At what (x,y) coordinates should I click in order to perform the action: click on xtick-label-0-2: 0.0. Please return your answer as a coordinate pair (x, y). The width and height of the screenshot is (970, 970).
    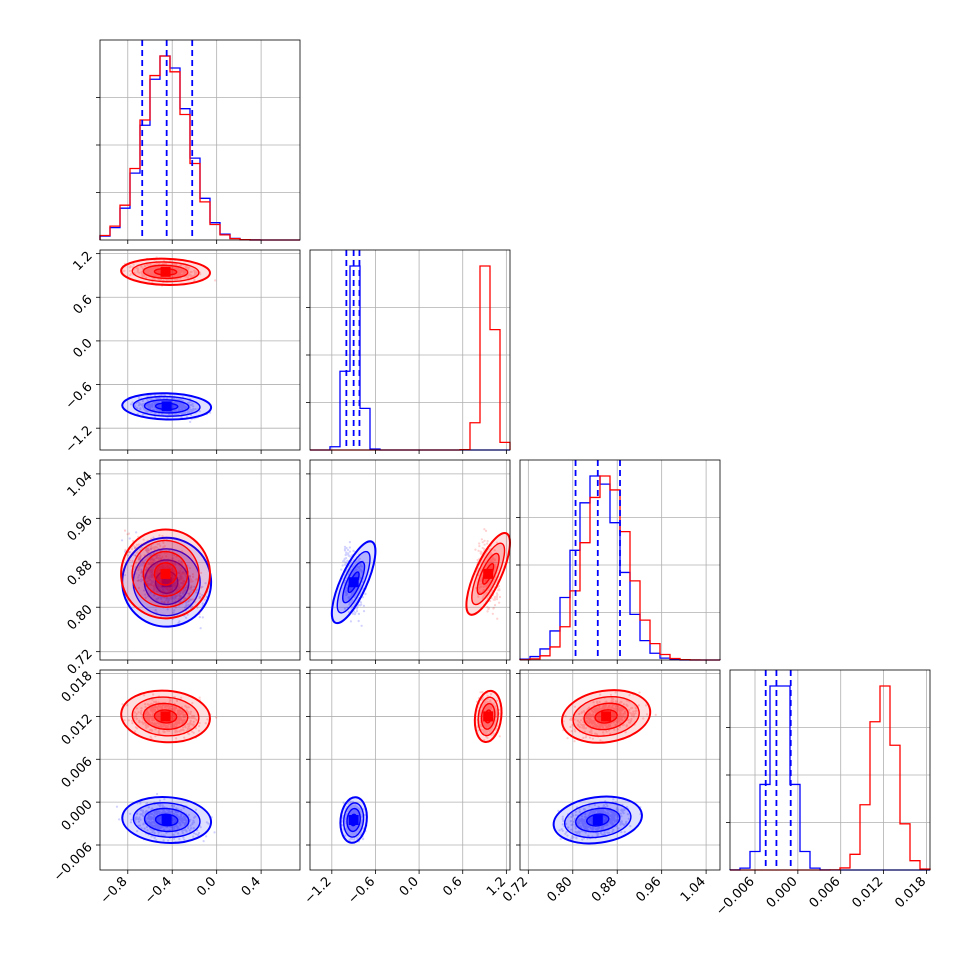
    Looking at the image, I should click on (206, 886).